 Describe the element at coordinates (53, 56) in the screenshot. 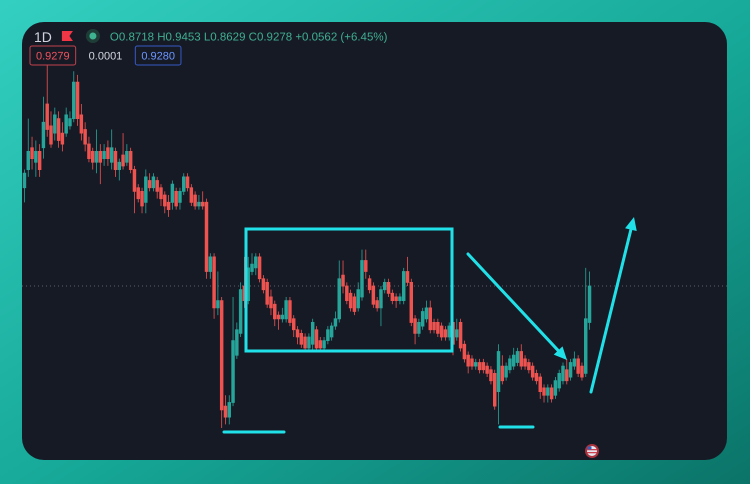

I see `text: 0.9279` at that location.